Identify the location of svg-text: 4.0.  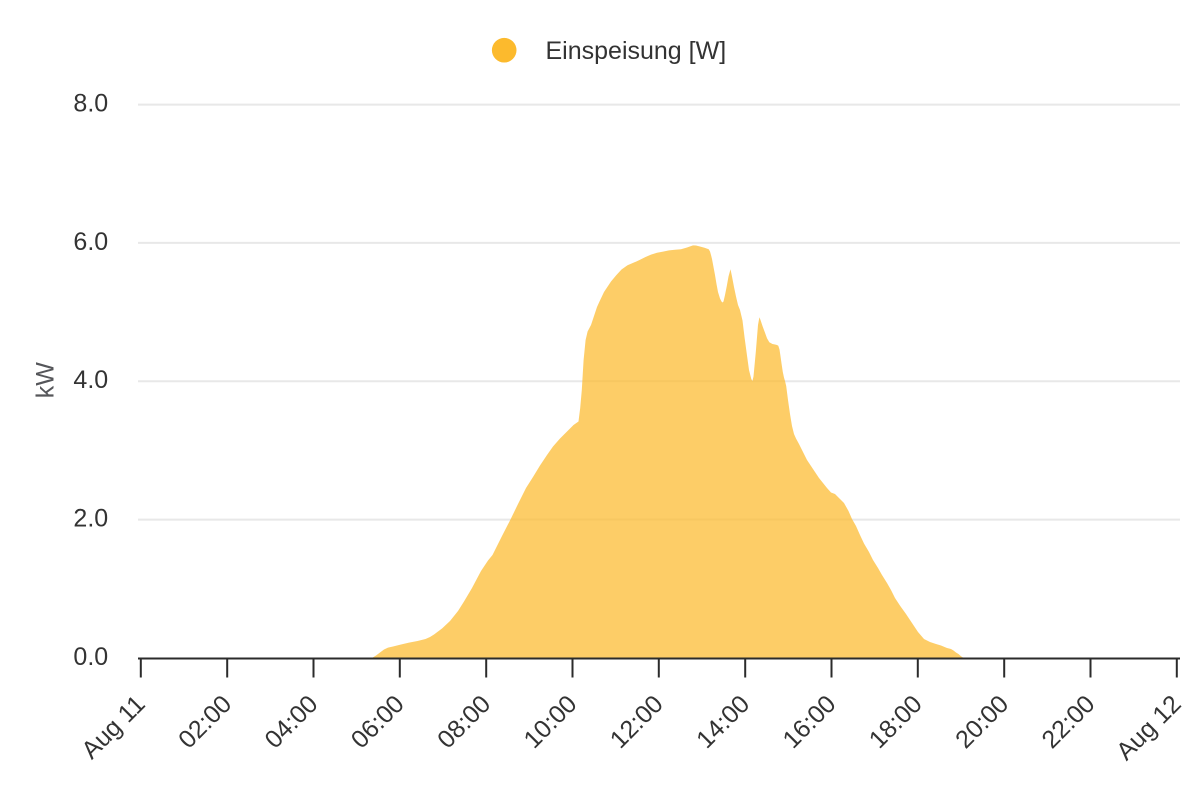
(90, 380).